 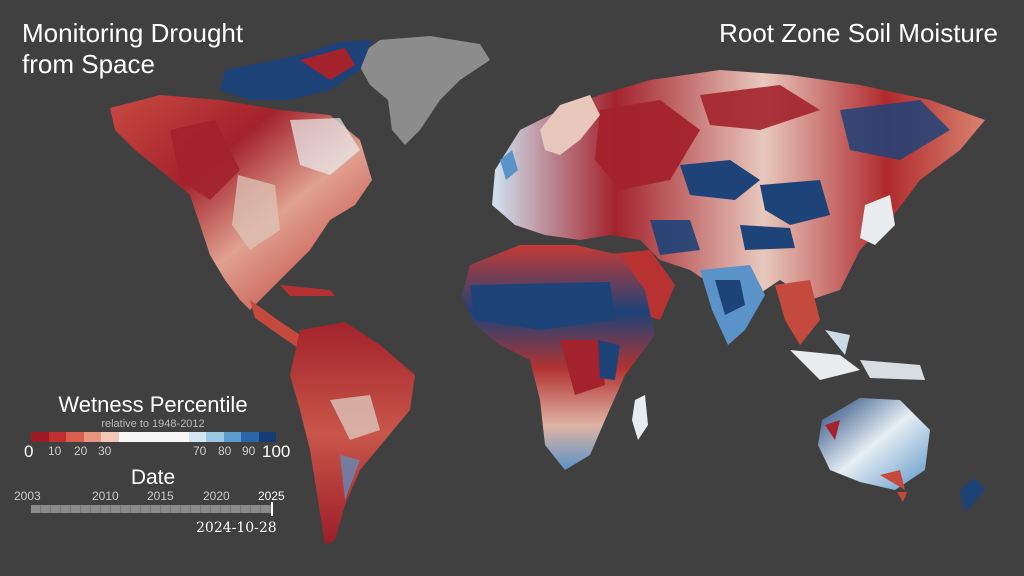 I want to click on legend-color-bar, so click(x=153, y=437).